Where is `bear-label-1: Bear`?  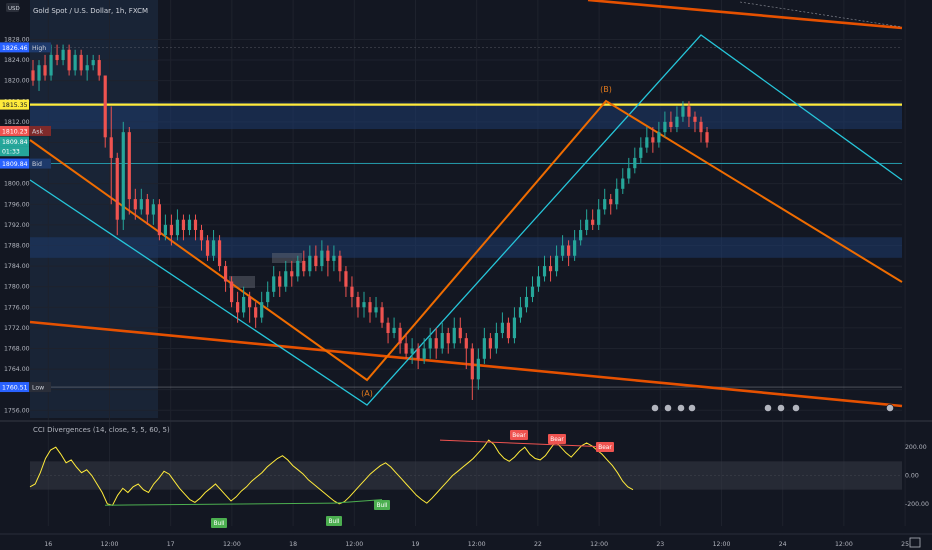 bear-label-1: Bear is located at coordinates (557, 439).